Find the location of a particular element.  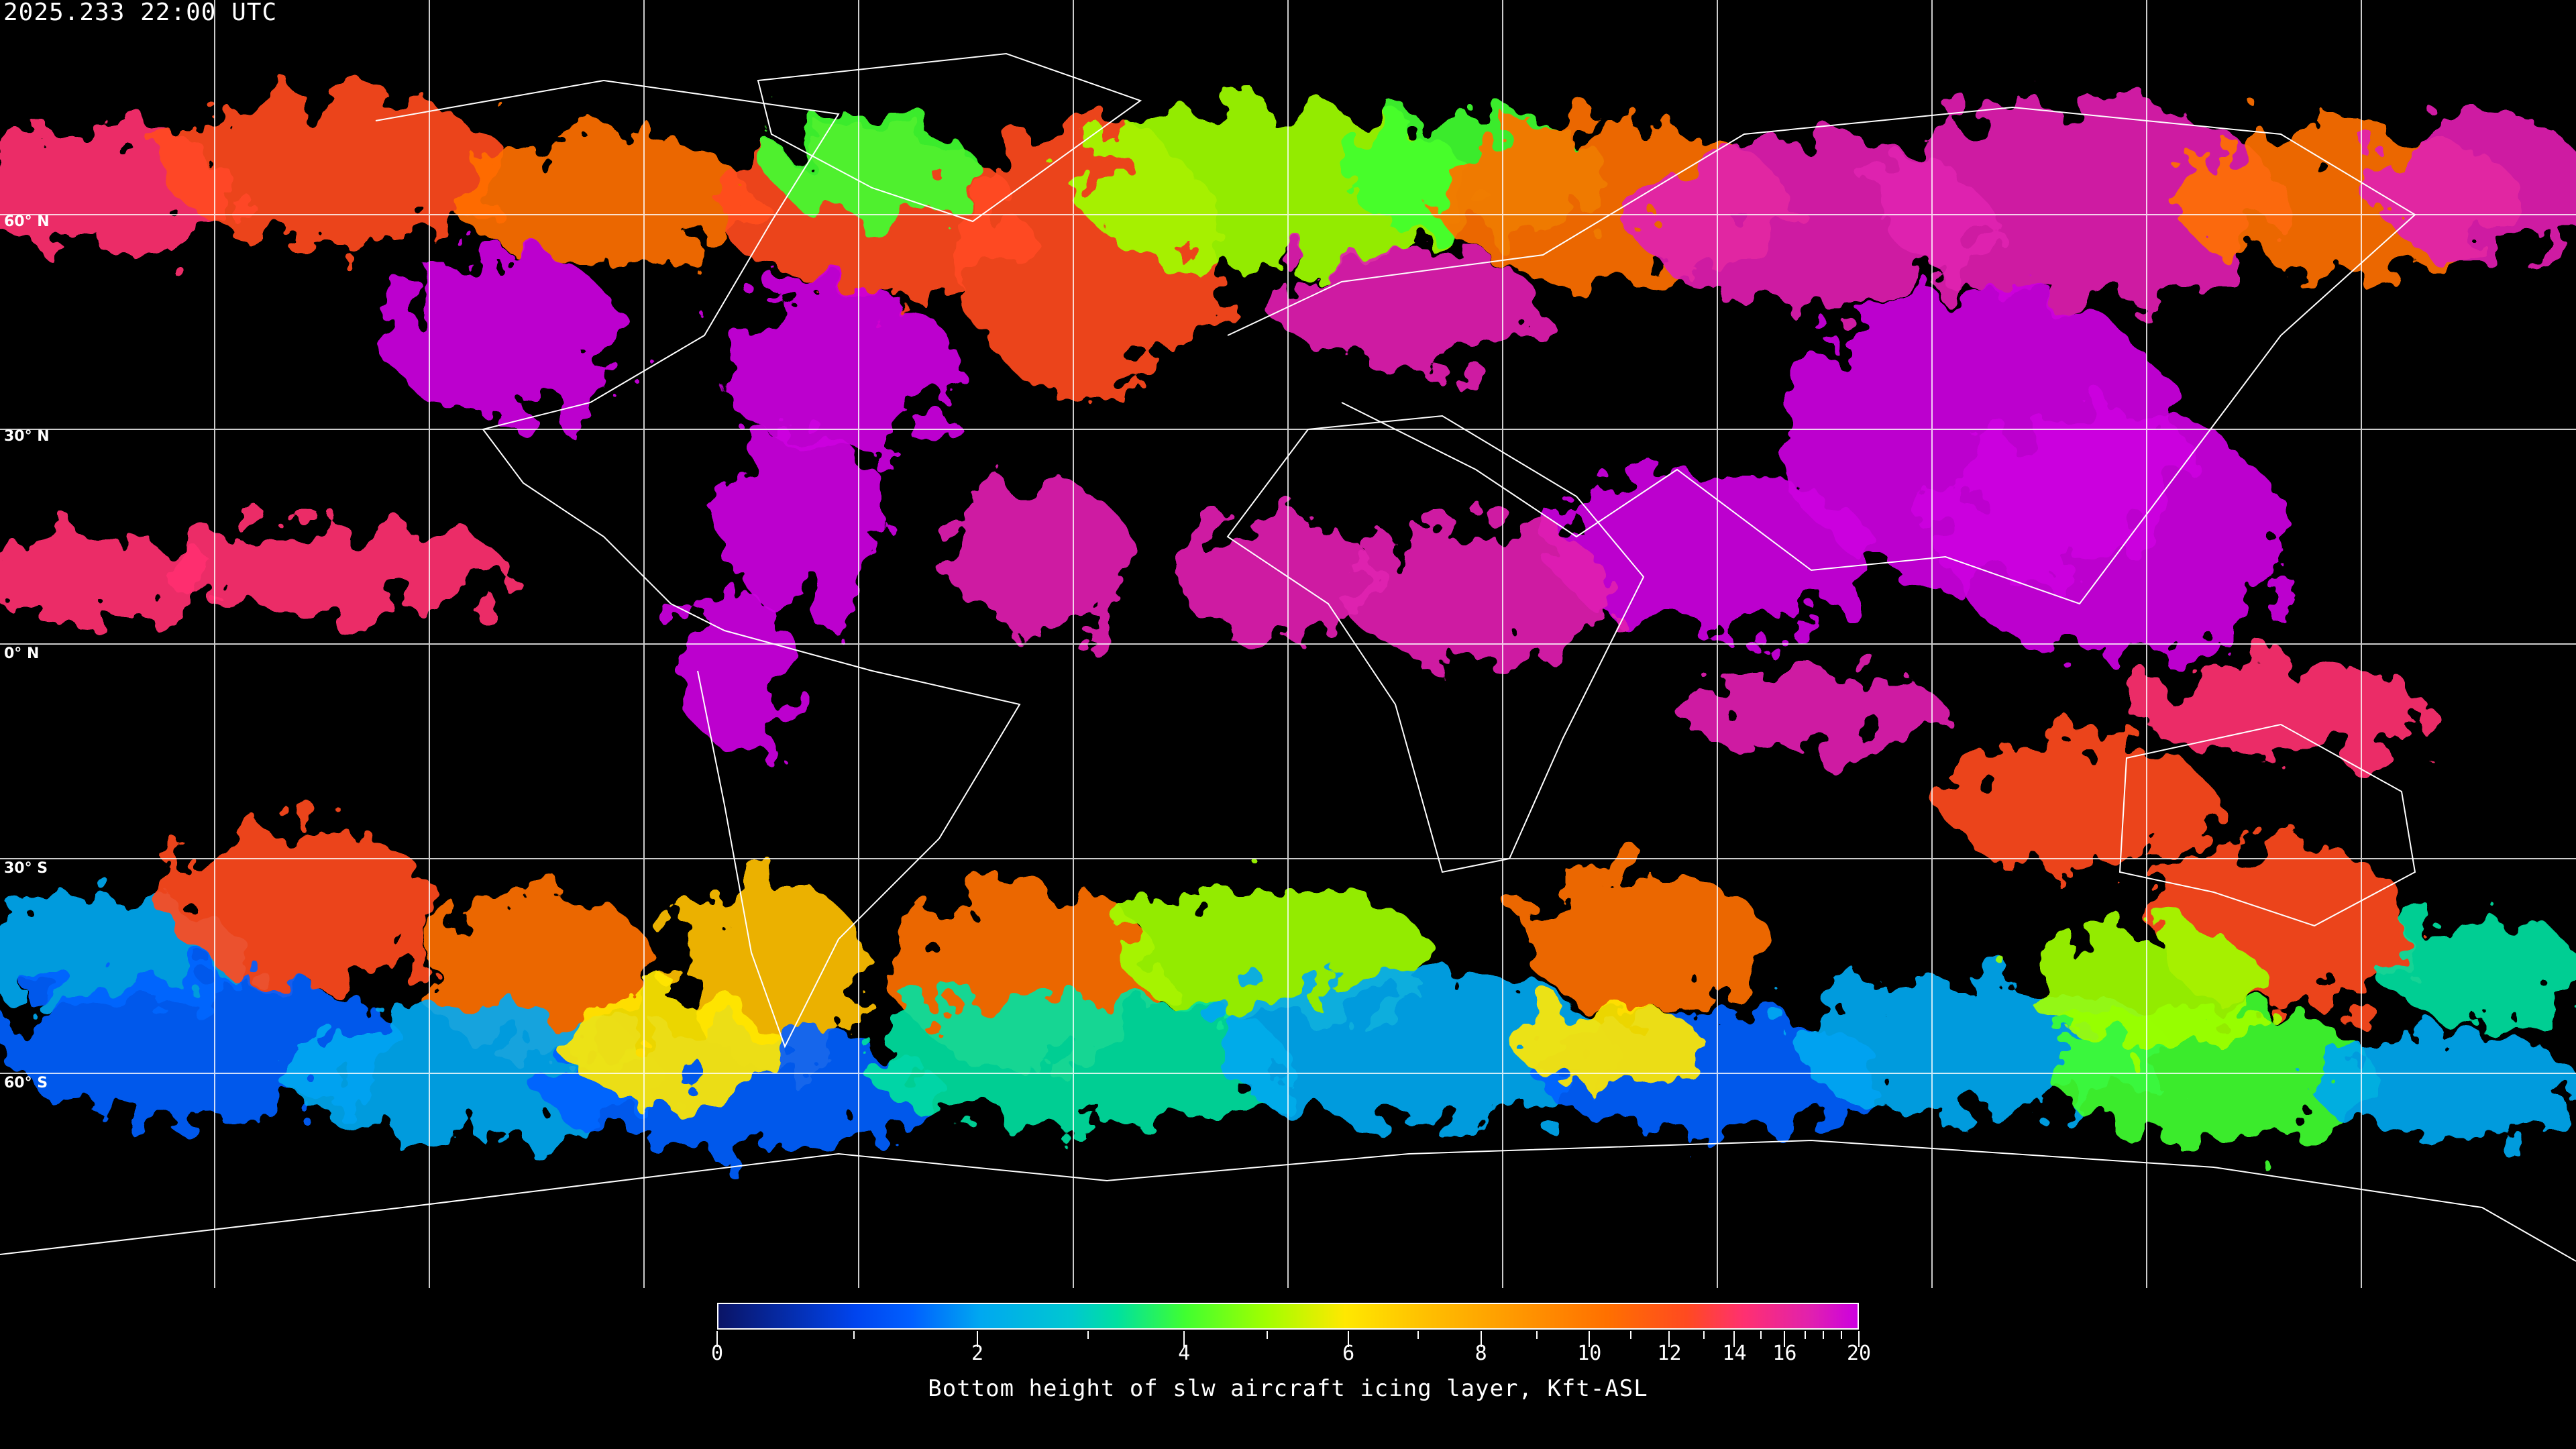

lat-label-30n: 30° N is located at coordinates (27, 436).